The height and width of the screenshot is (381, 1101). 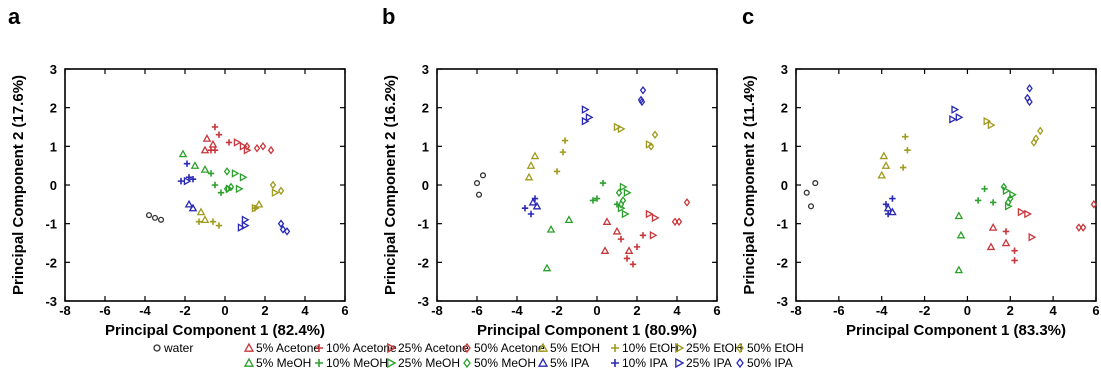 I want to click on y-axis-label: Principal Component 2 (11.4%), so click(x=749, y=184).